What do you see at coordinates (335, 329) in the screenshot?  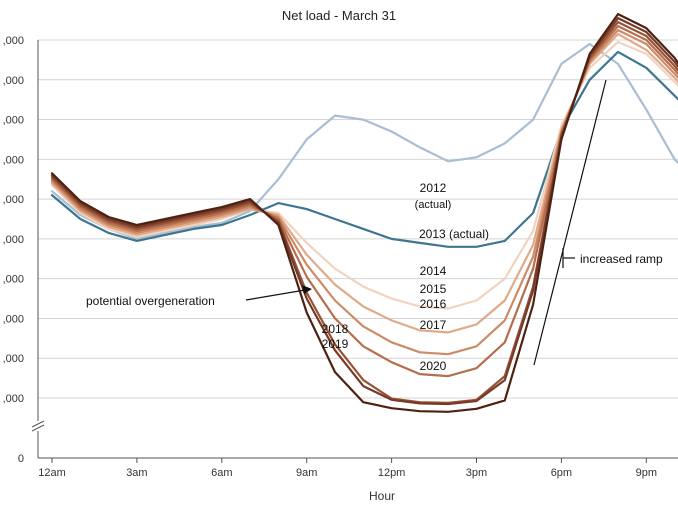 I see `label-2018: 2018` at bounding box center [335, 329].